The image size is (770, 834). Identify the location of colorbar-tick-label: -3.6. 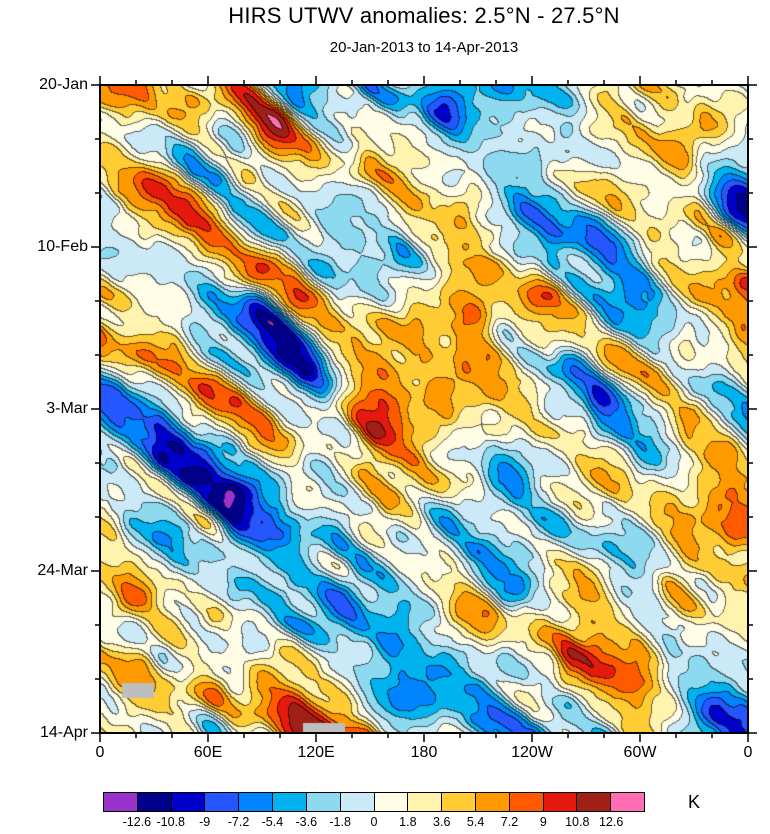
(306, 822).